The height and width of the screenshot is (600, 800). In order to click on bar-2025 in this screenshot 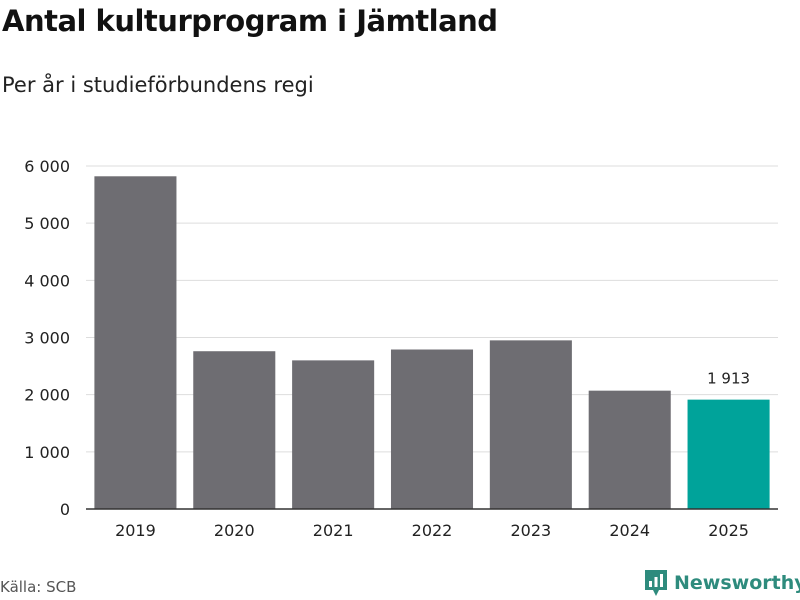, I will do `click(728, 454)`.